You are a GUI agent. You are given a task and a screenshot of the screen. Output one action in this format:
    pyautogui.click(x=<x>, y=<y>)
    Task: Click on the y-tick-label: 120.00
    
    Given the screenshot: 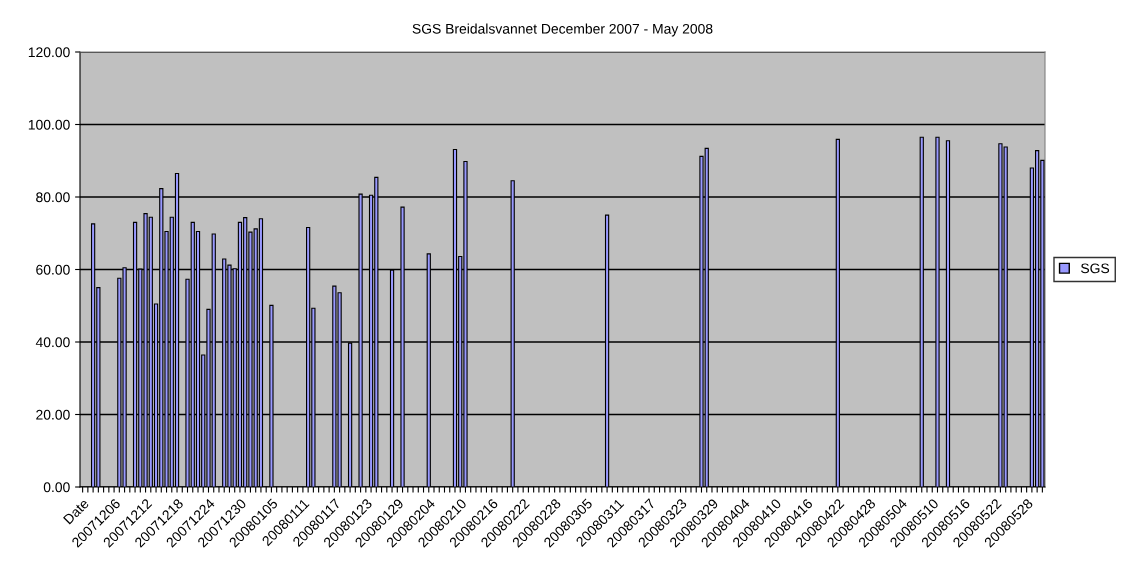 What is the action you would take?
    pyautogui.click(x=49, y=52)
    